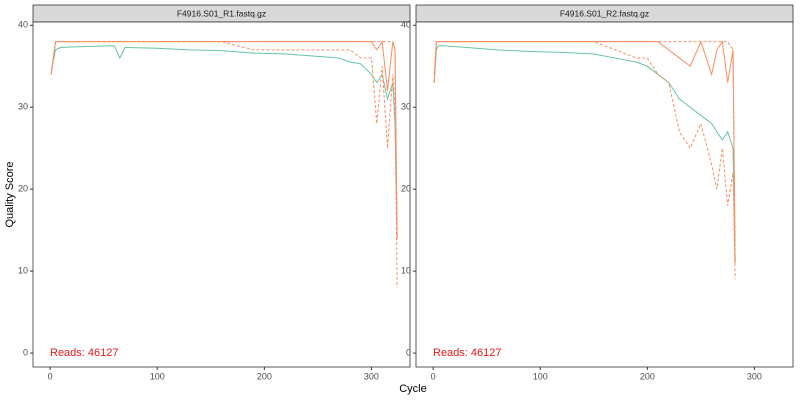  I want to click on facet-title: F4916.S01_R2.fastq.gz, so click(604, 13).